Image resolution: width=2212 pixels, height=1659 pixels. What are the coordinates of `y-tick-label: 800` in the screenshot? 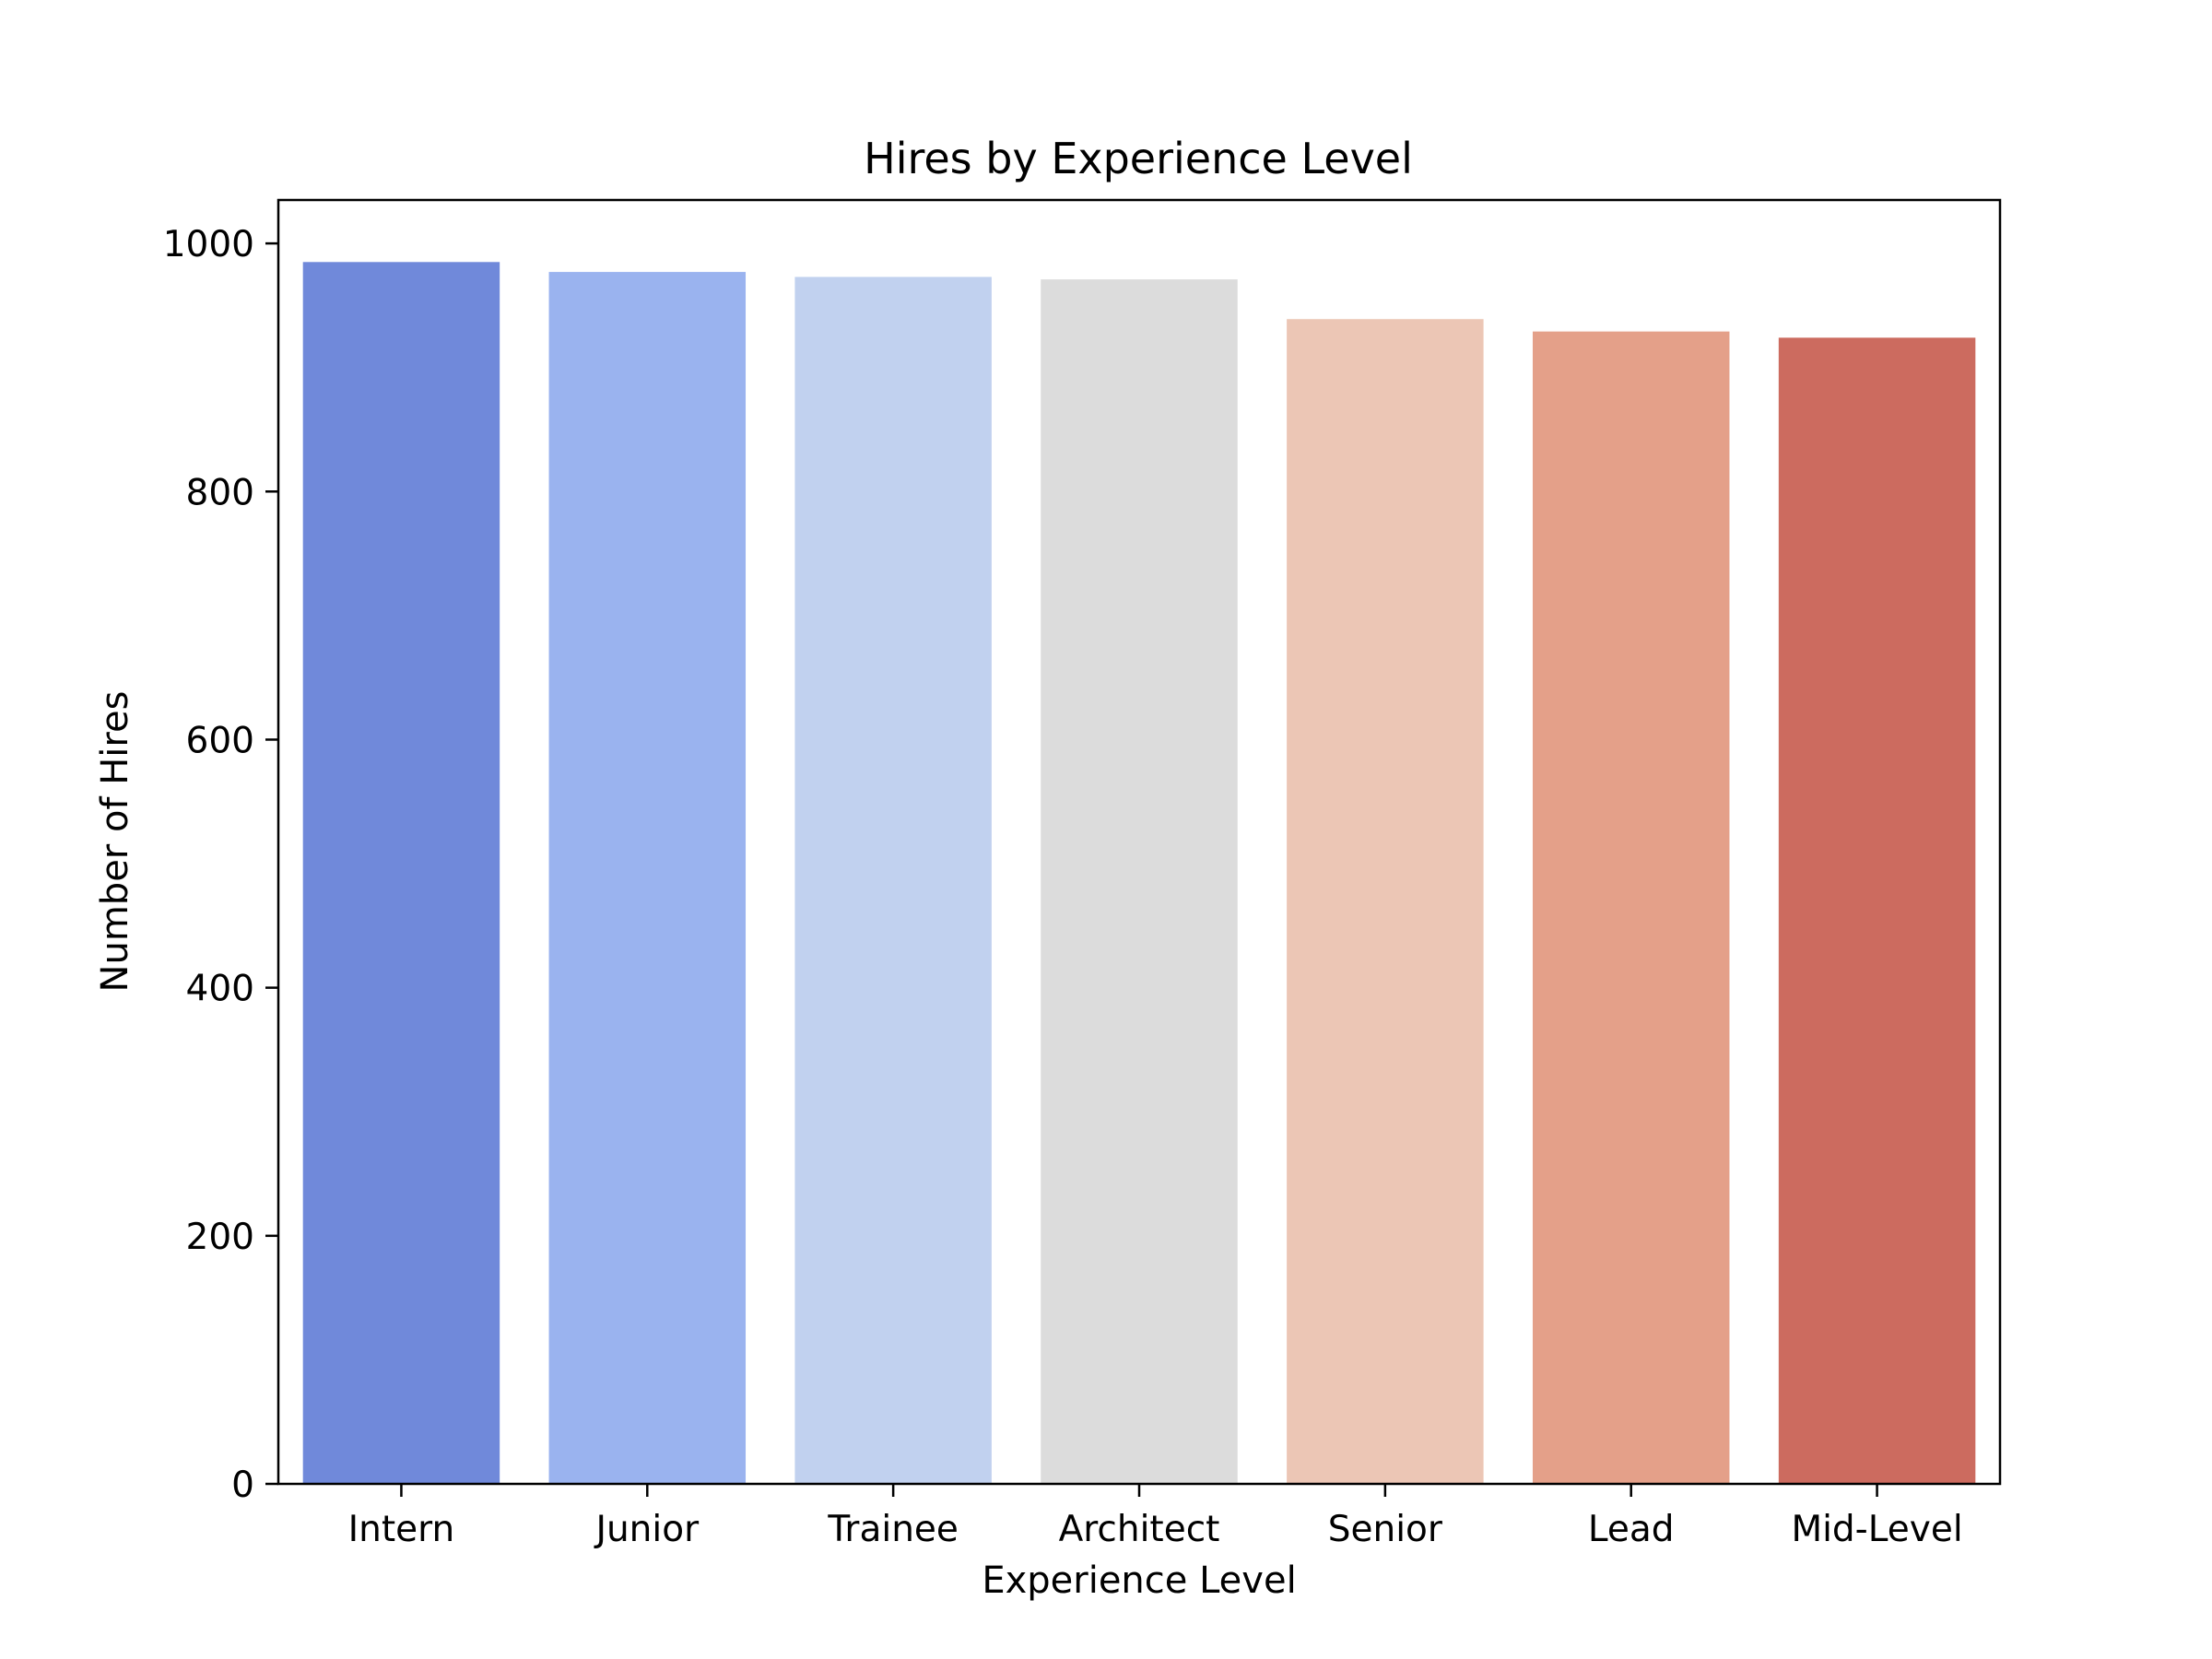 It's located at (220, 492).